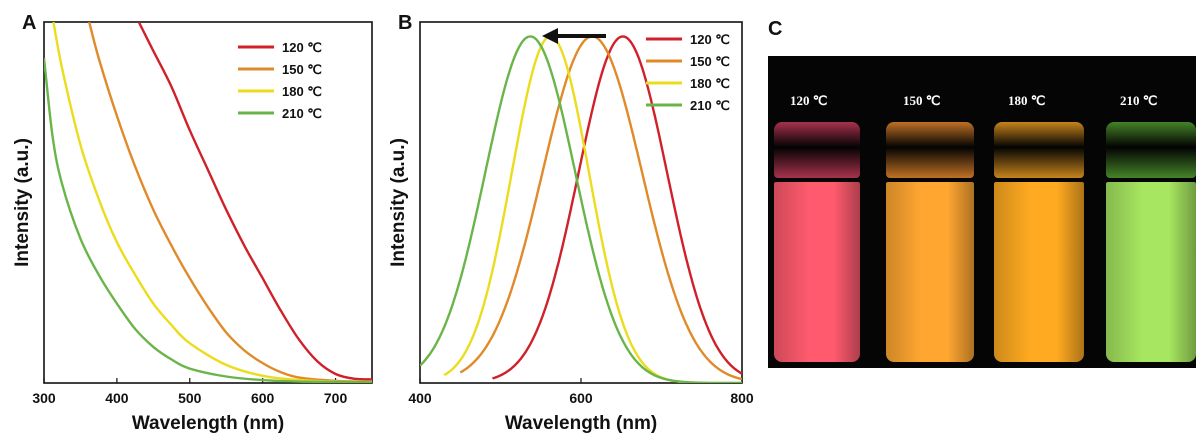  What do you see at coordinates (1139, 100) in the screenshot?
I see `vial-label-210: 210 ℃` at bounding box center [1139, 100].